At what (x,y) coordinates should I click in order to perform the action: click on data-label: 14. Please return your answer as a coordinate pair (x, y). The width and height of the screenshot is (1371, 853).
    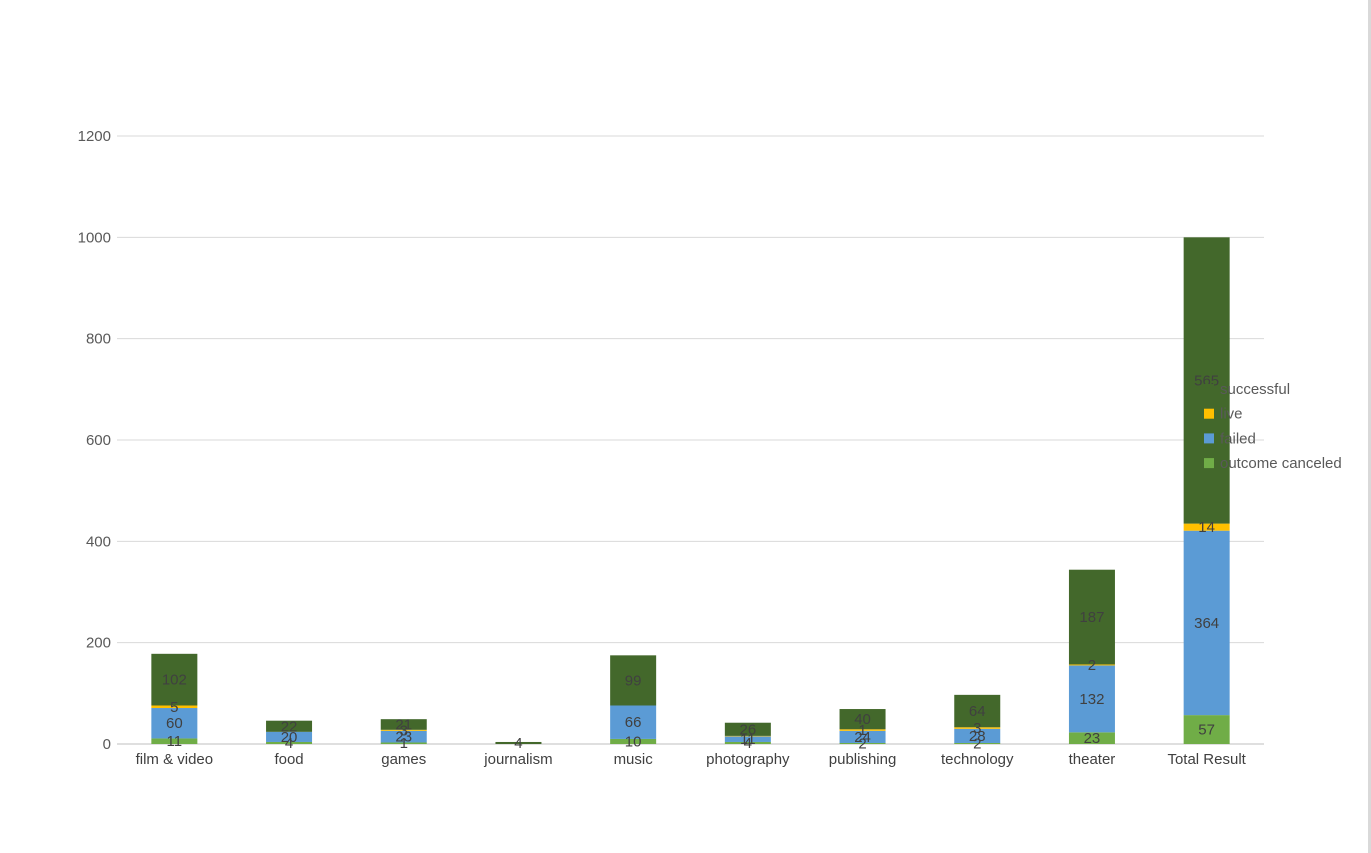
    Looking at the image, I should click on (1206, 527).